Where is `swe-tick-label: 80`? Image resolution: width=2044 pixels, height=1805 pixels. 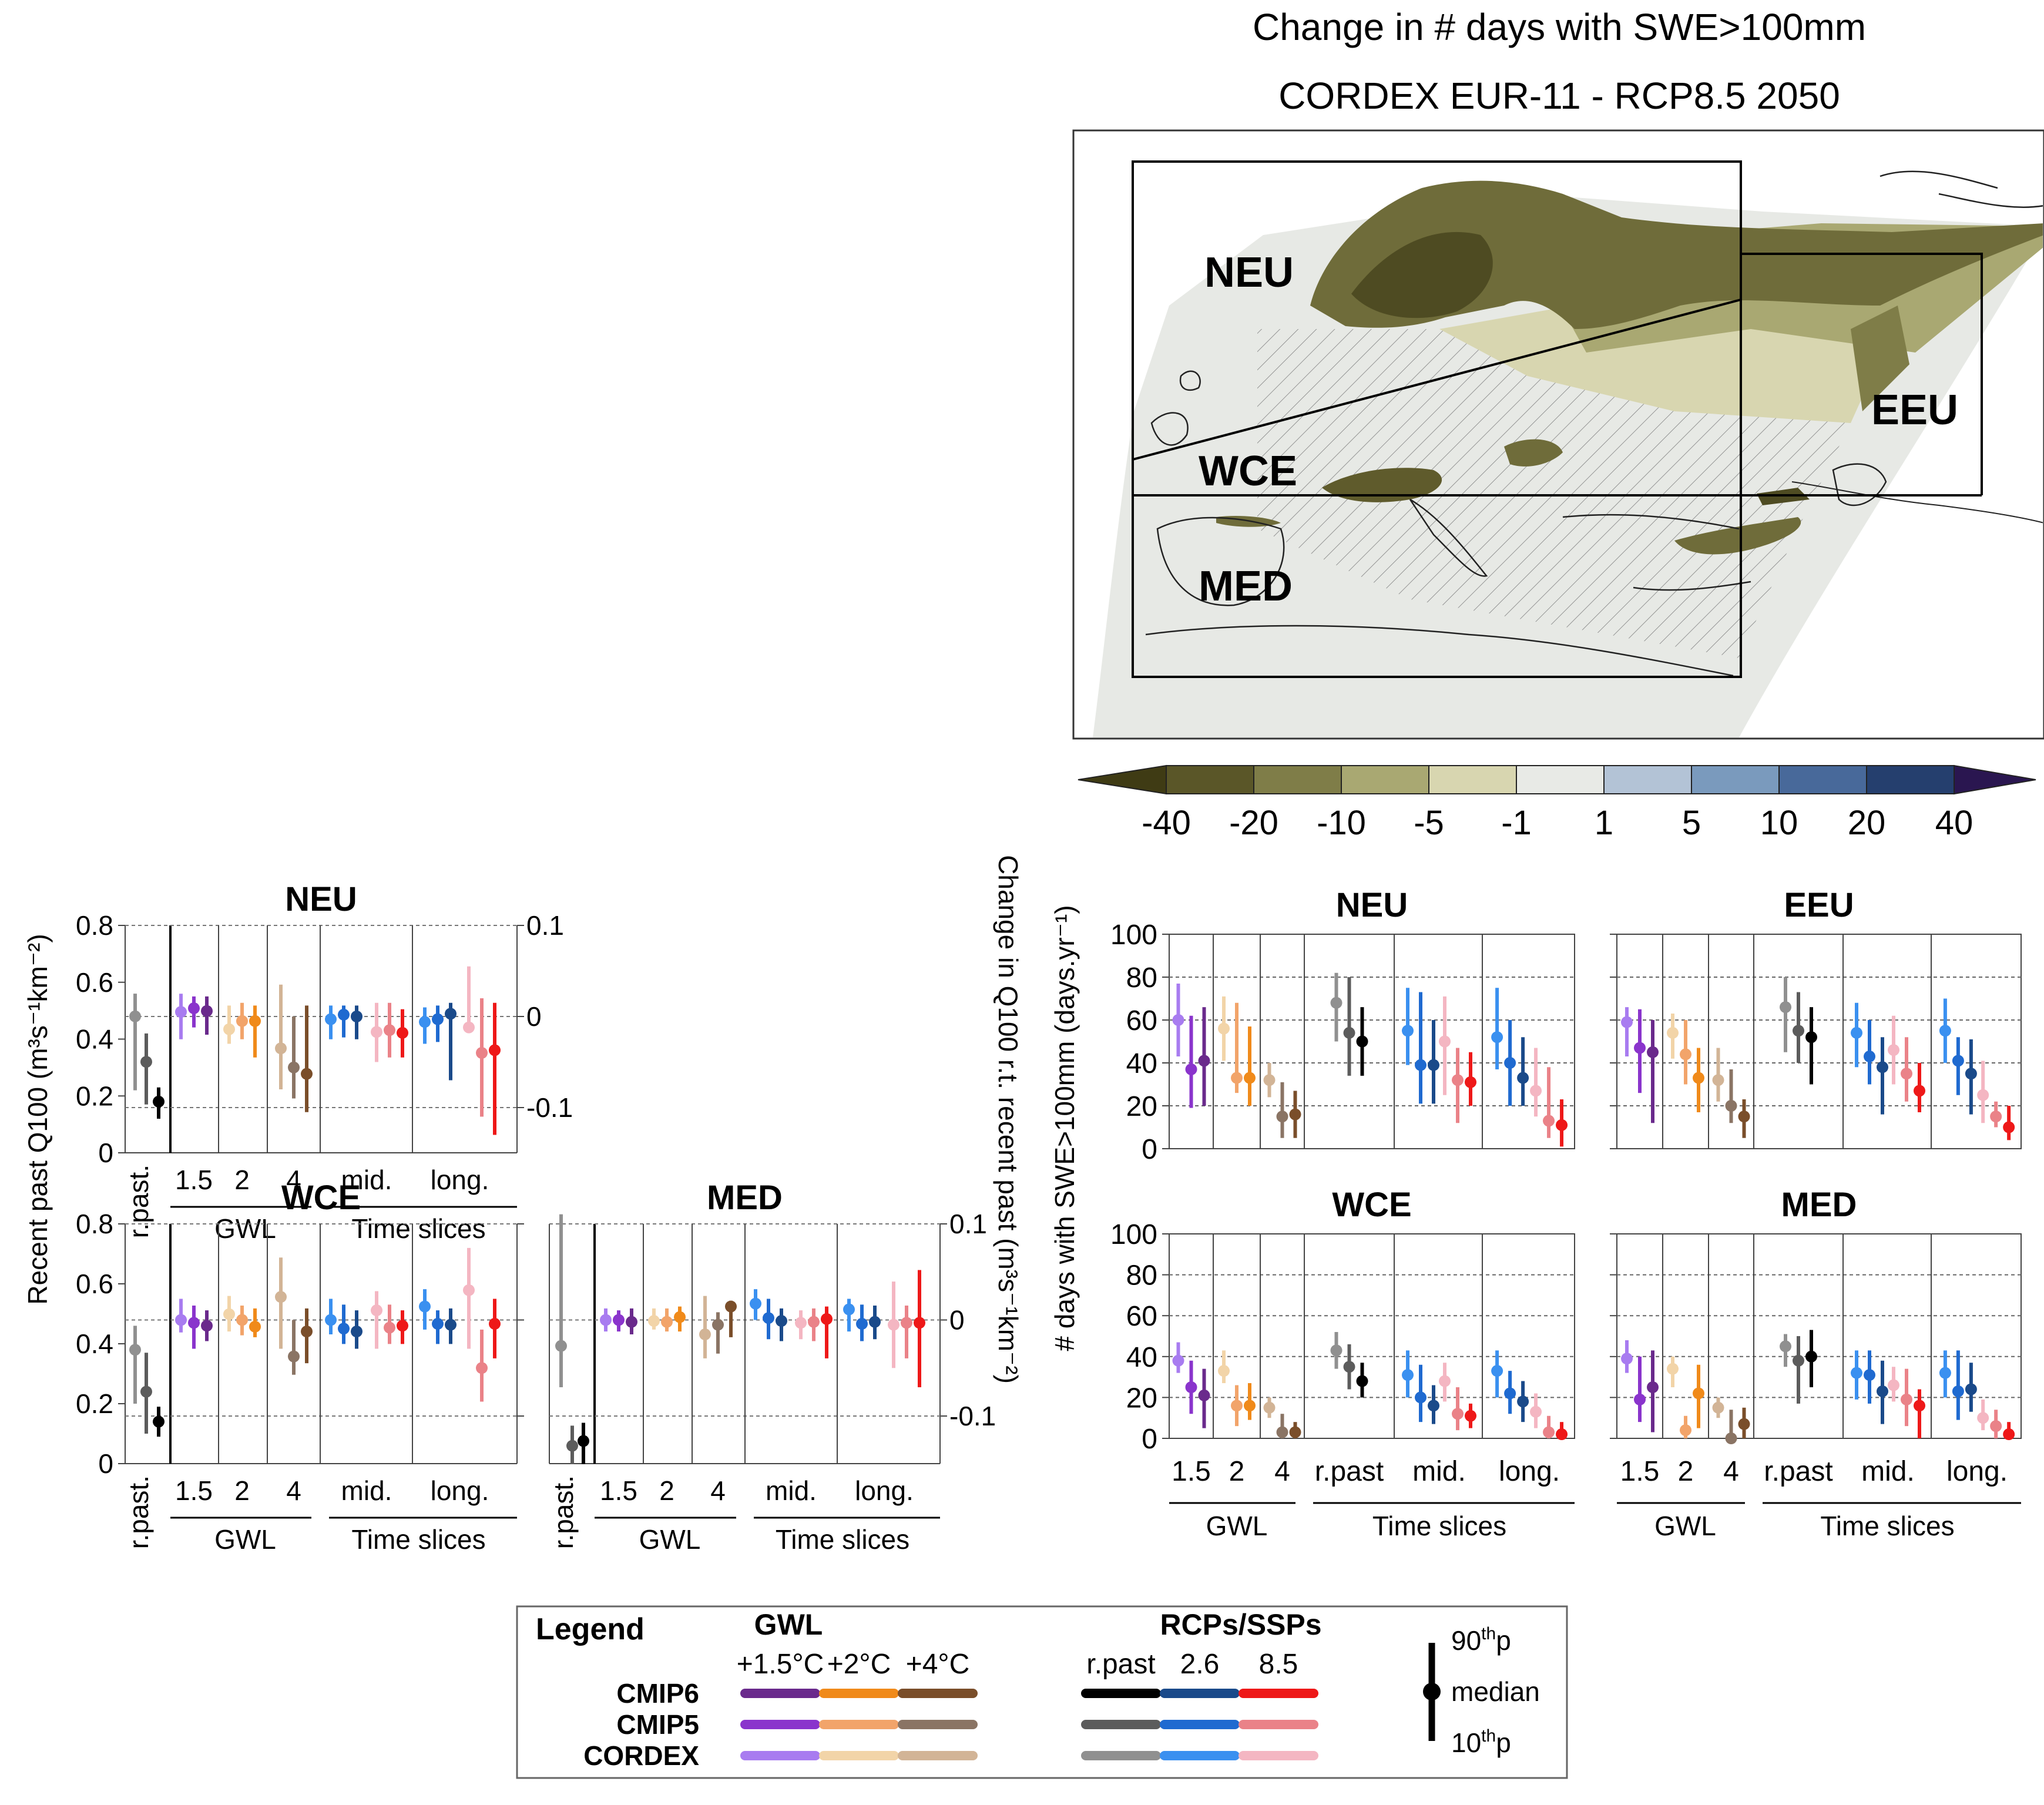 swe-tick-label: 80 is located at coordinates (1141, 1275).